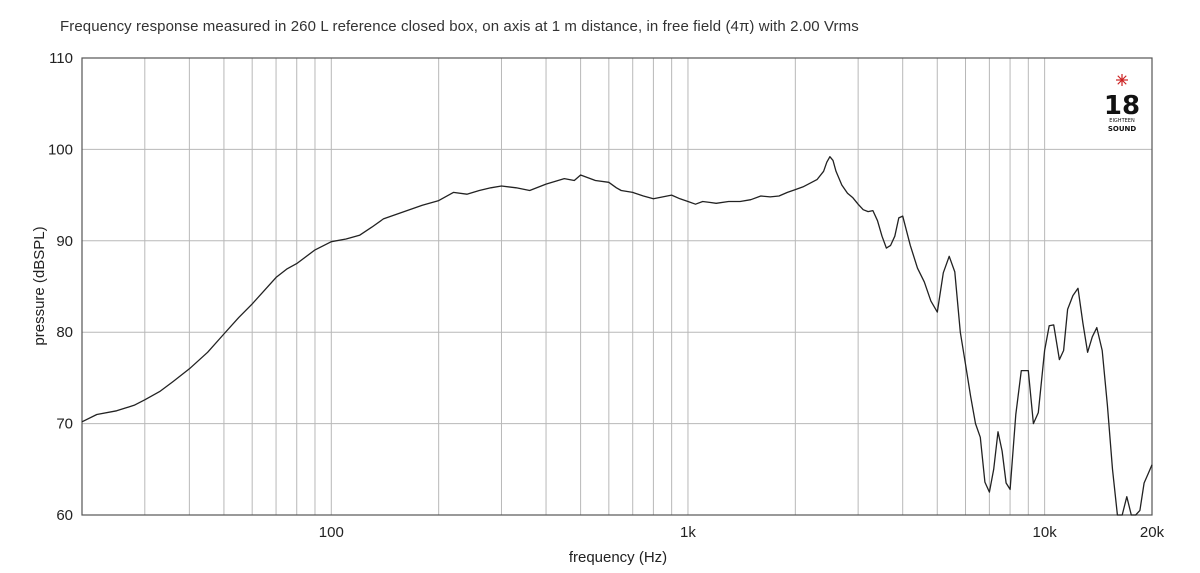 This screenshot has height=573, width=1200. What do you see at coordinates (61, 58) in the screenshot?
I see `y-tick-label: 110` at bounding box center [61, 58].